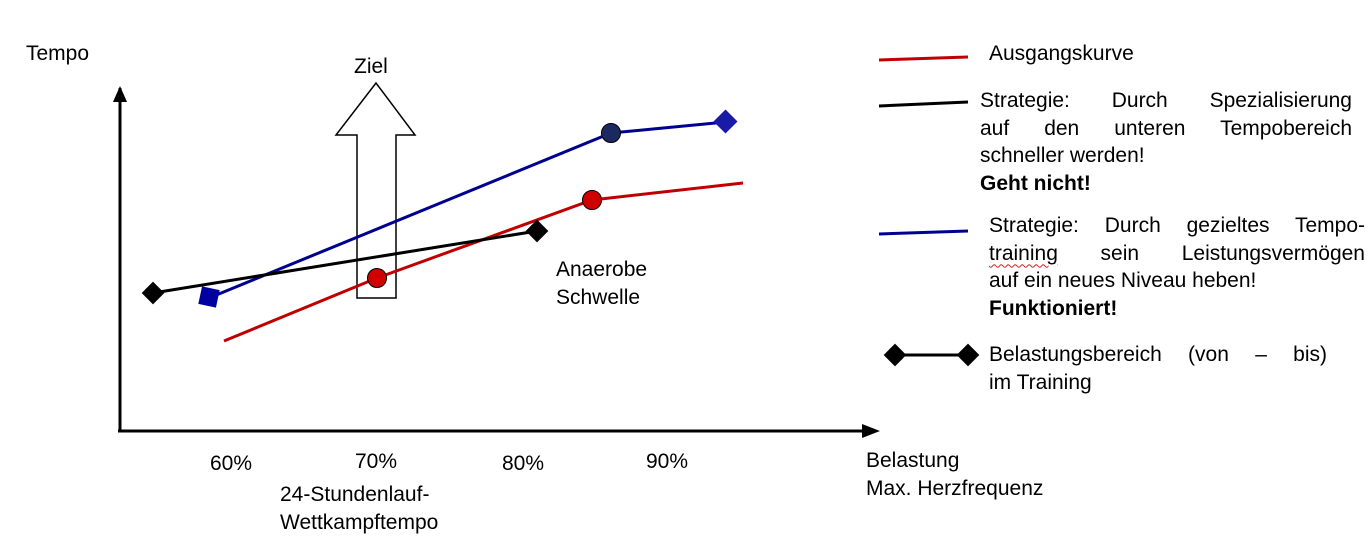  What do you see at coordinates (611, 133) in the screenshot?
I see `dark-blue-circle-marker` at bounding box center [611, 133].